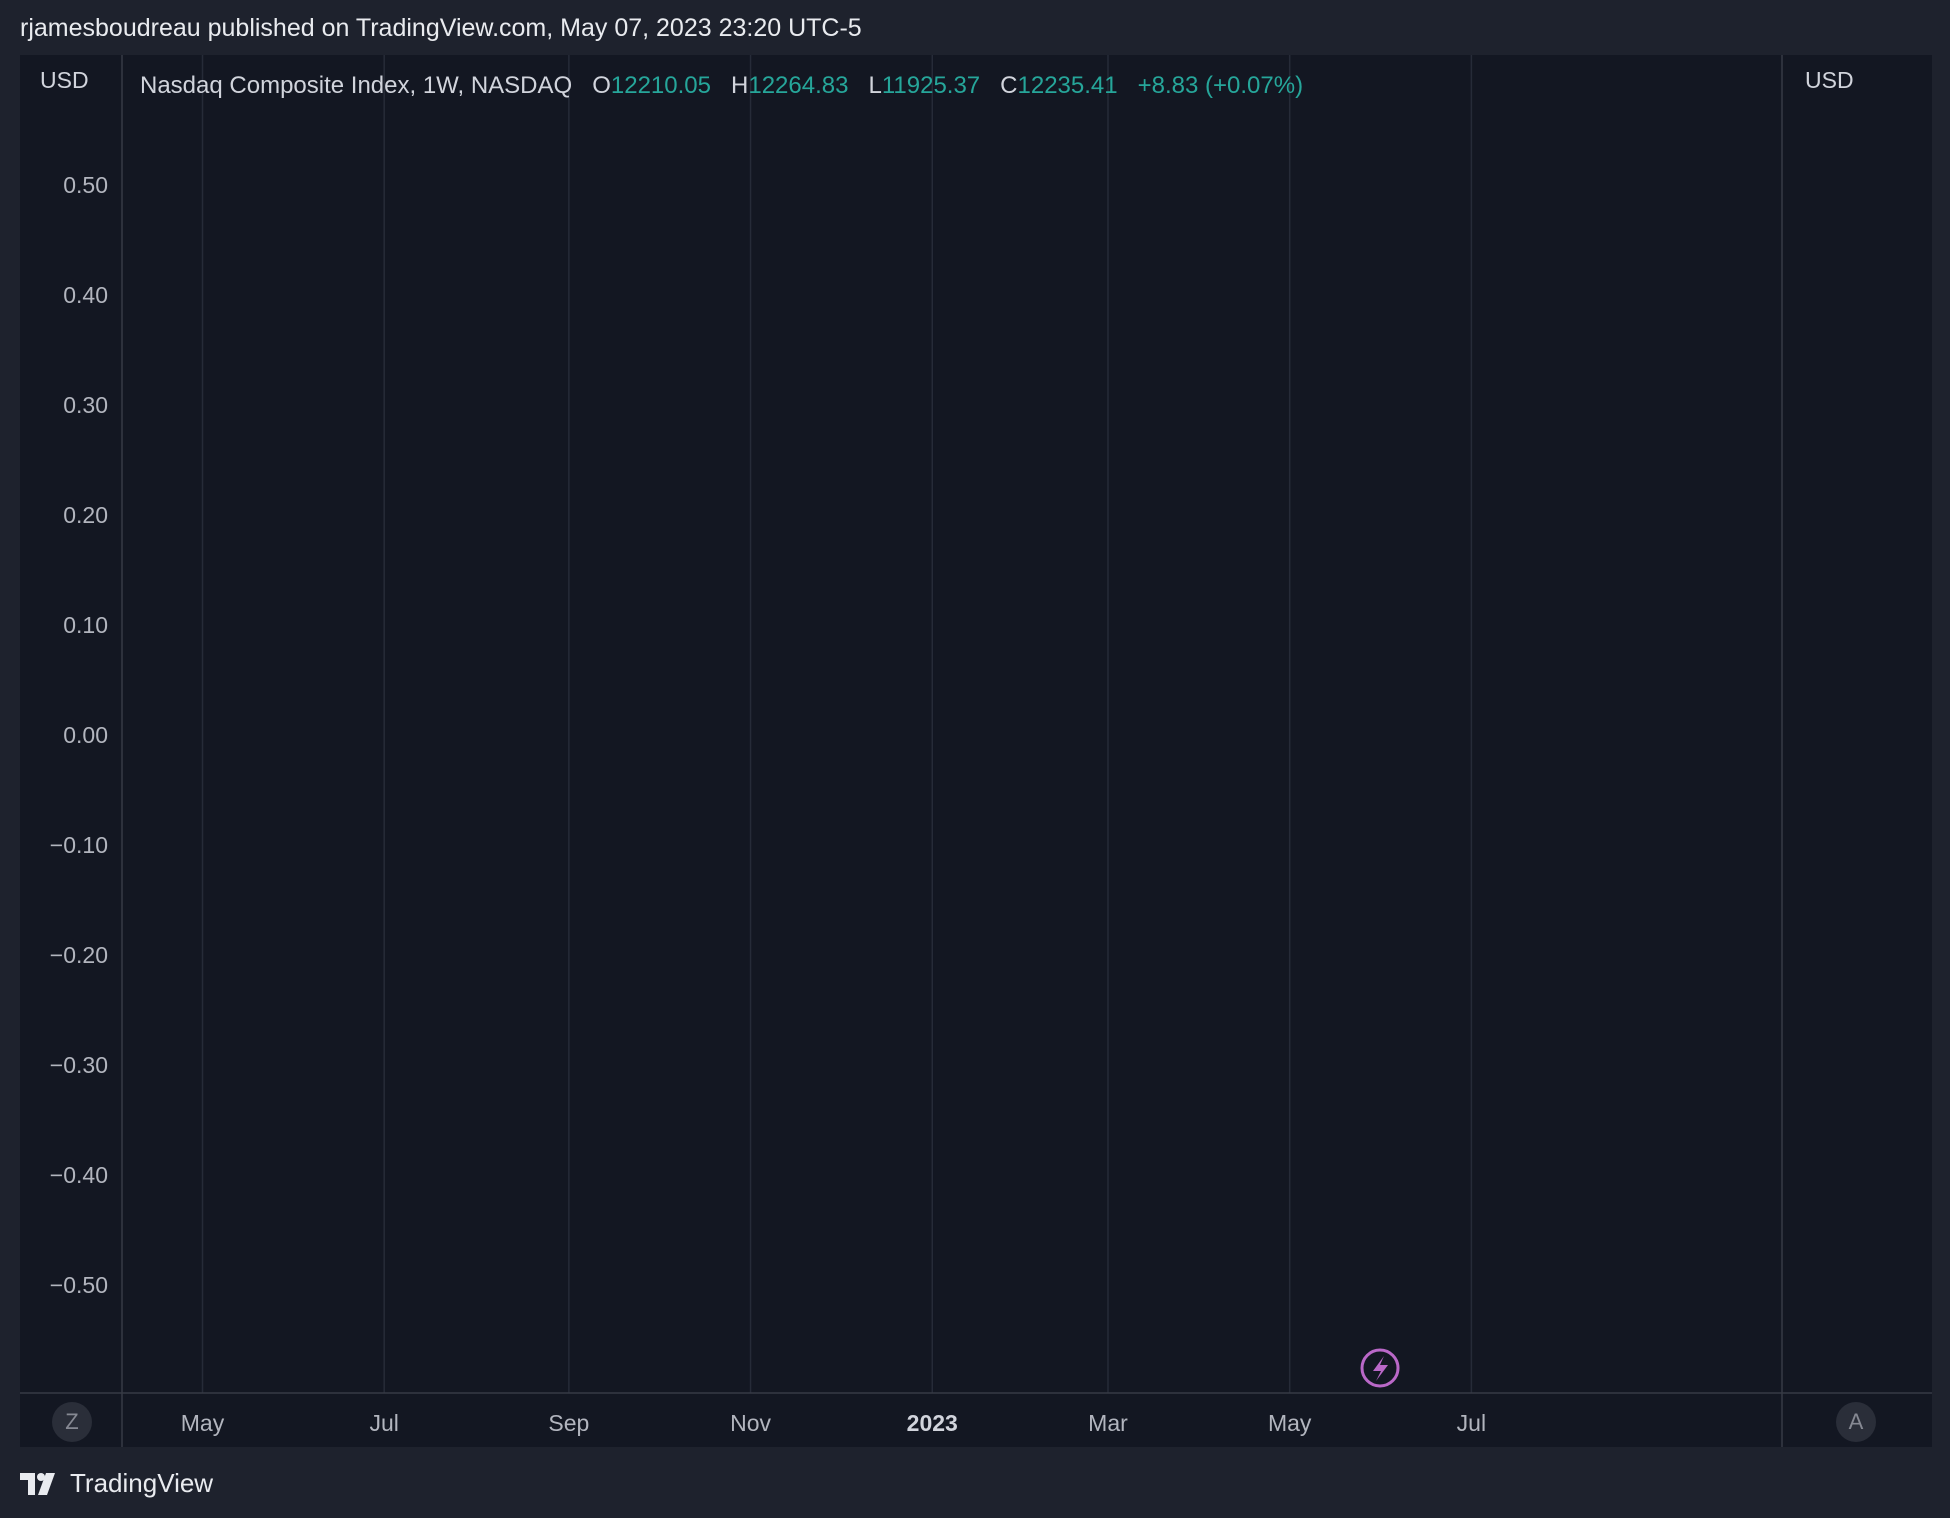  Describe the element at coordinates (568, 1423) in the screenshot. I see `x-axis-tick-2: Sep` at that location.